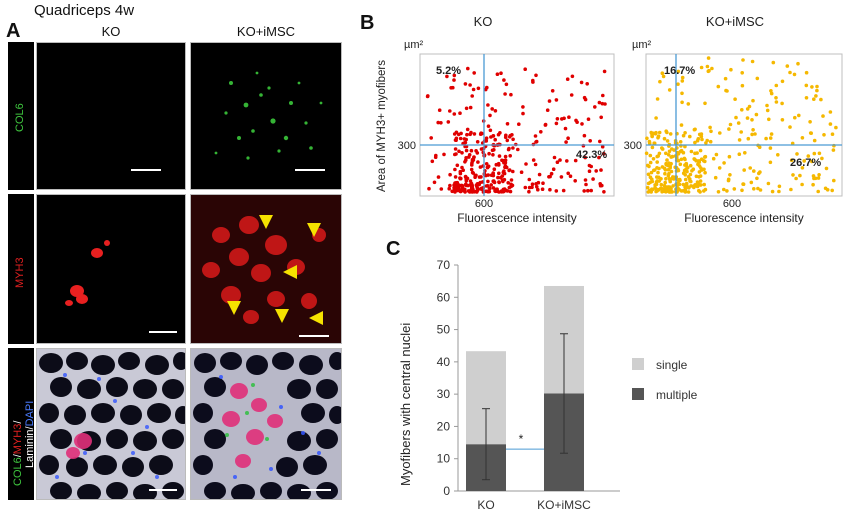 The image size is (844, 515). Describe the element at coordinates (642, 45) in the screenshot. I see `scatter-ko-imsc-unit: µm²` at that location.